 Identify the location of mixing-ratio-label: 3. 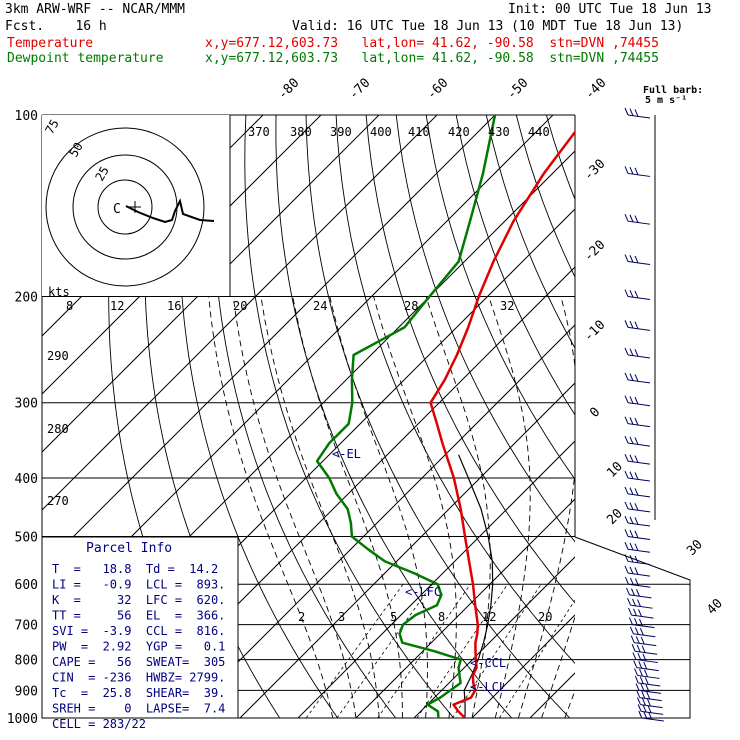
(341, 617).